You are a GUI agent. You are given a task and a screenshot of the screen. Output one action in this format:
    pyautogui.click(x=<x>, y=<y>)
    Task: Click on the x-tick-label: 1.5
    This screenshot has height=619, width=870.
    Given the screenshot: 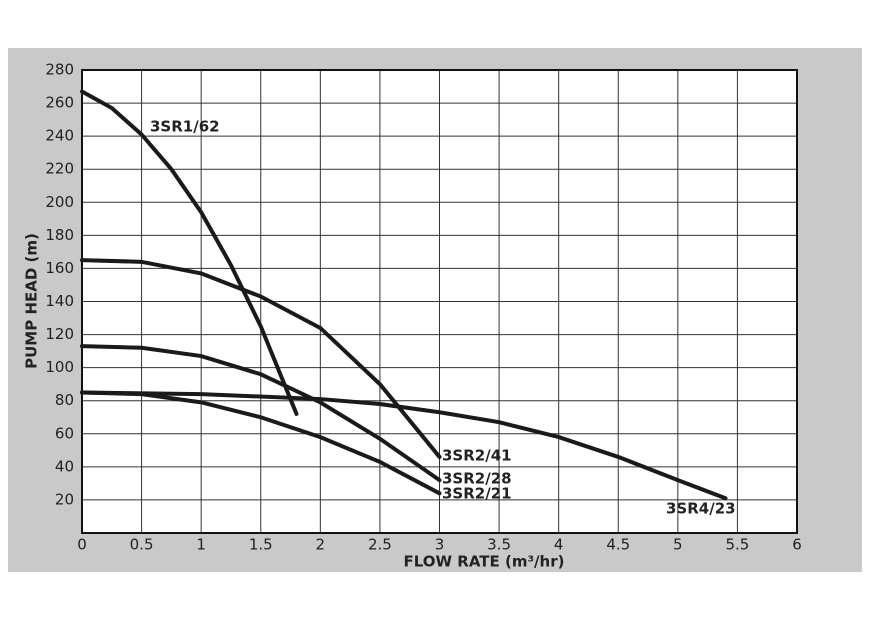 What is the action you would take?
    pyautogui.click(x=261, y=545)
    